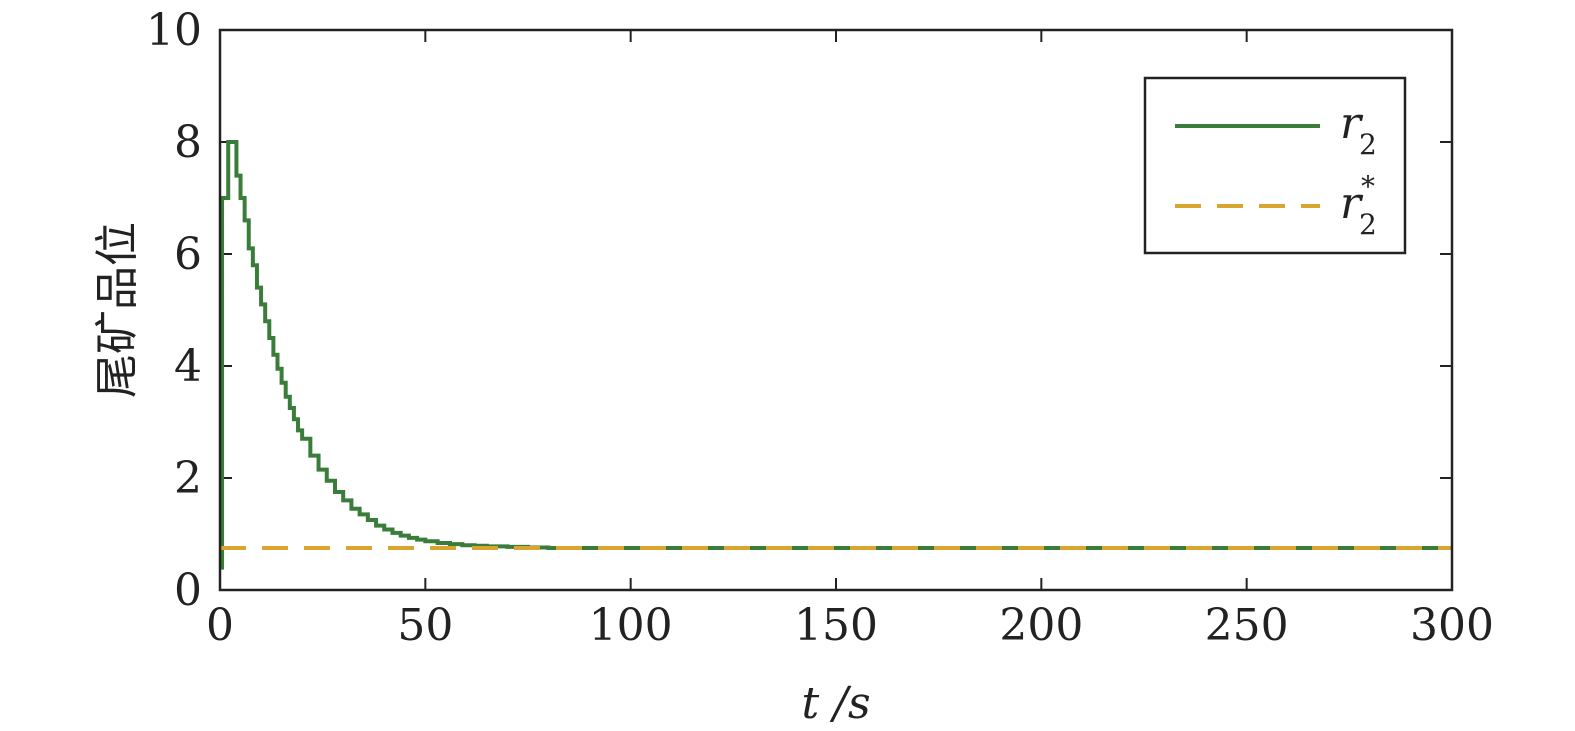 The width and height of the screenshot is (1575, 731). What do you see at coordinates (1368, 186) in the screenshot?
I see `legend-superscript: *` at bounding box center [1368, 186].